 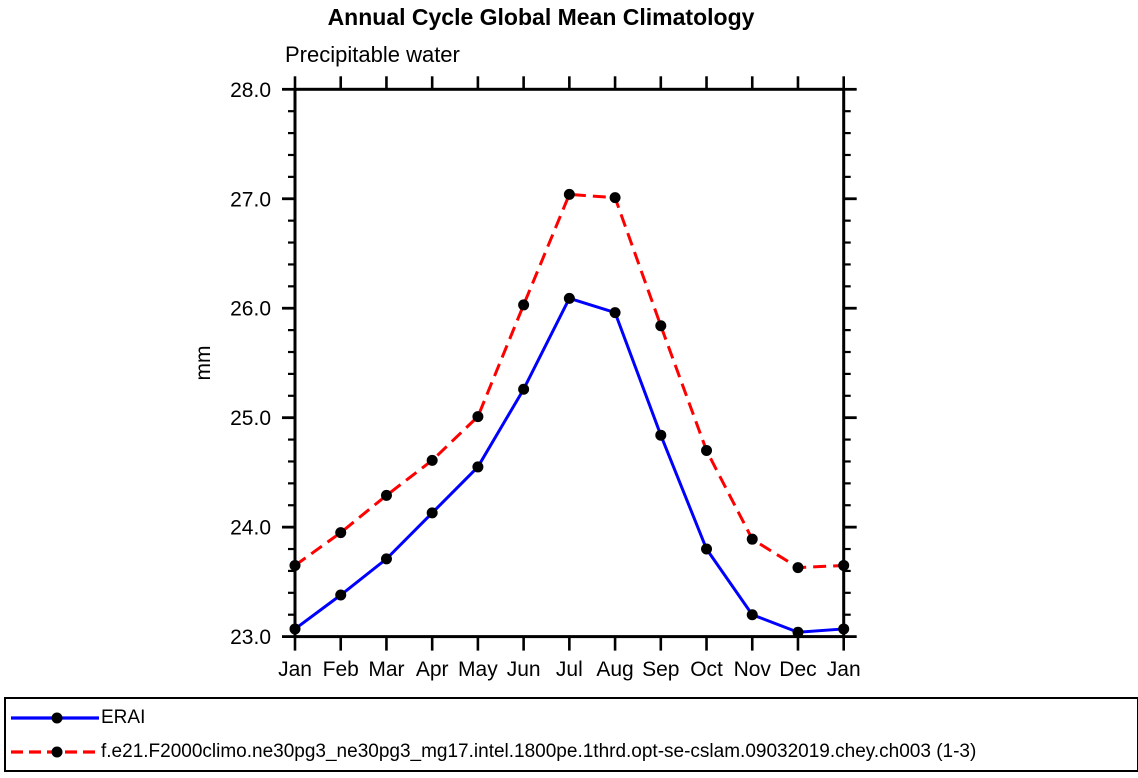 What do you see at coordinates (541, 17) in the screenshot?
I see `chart-title: Annual Cycle Global Mean Climatology` at bounding box center [541, 17].